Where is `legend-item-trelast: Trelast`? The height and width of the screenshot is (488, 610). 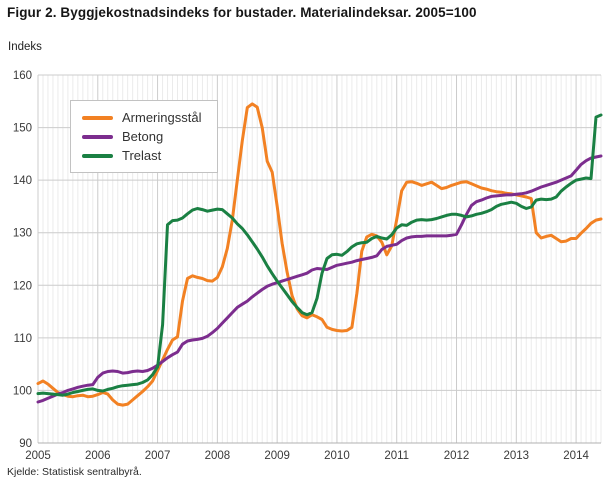 legend-item-trelast: Trelast is located at coordinates (141, 155).